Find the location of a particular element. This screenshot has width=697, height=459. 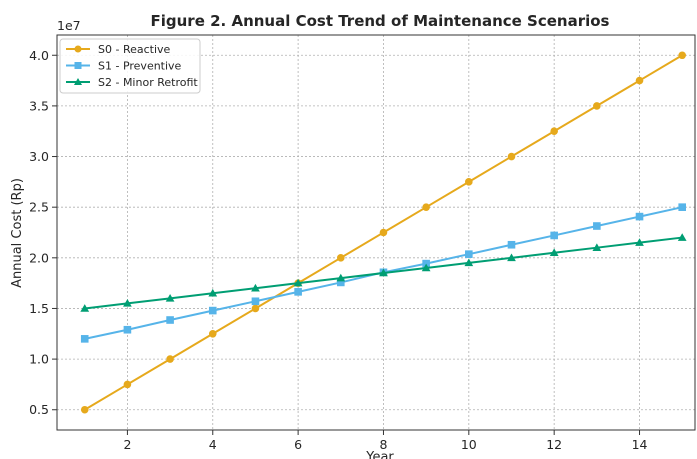

x-tick-label: 14 is located at coordinates (640, 444).